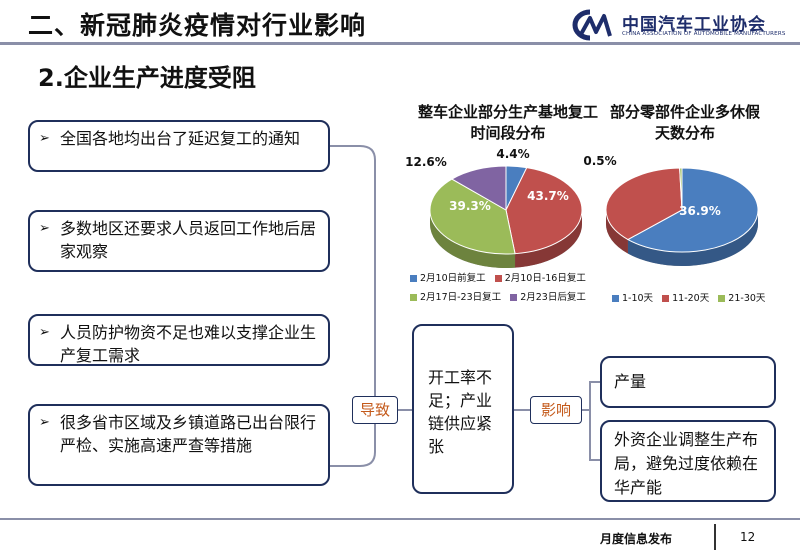  Describe the element at coordinates (553, 297) in the screenshot. I see `legend-label: 2月23日后复工` at that location.